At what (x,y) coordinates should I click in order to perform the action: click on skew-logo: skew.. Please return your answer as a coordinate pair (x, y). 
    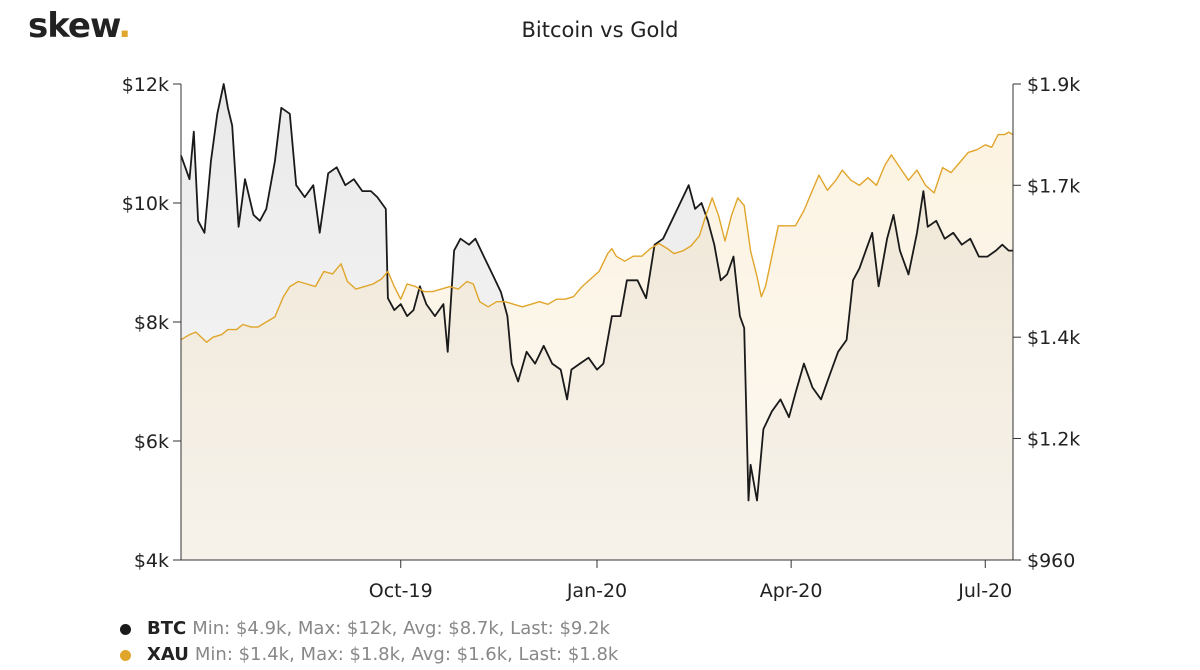
    Looking at the image, I should click on (79, 26).